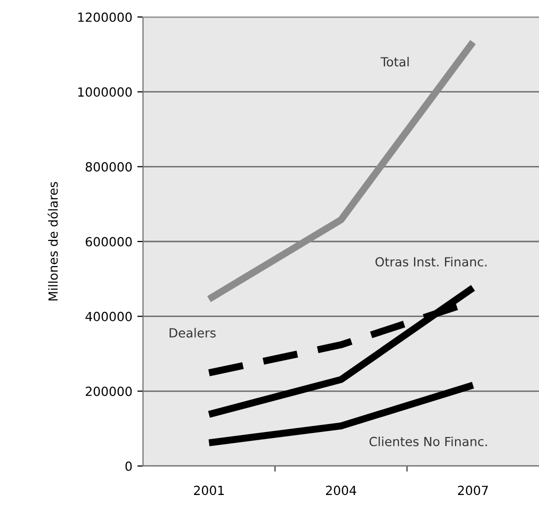 Image resolution: width=539 pixels, height=508 pixels. I want to click on x-tick-label: 2004, so click(341, 491).